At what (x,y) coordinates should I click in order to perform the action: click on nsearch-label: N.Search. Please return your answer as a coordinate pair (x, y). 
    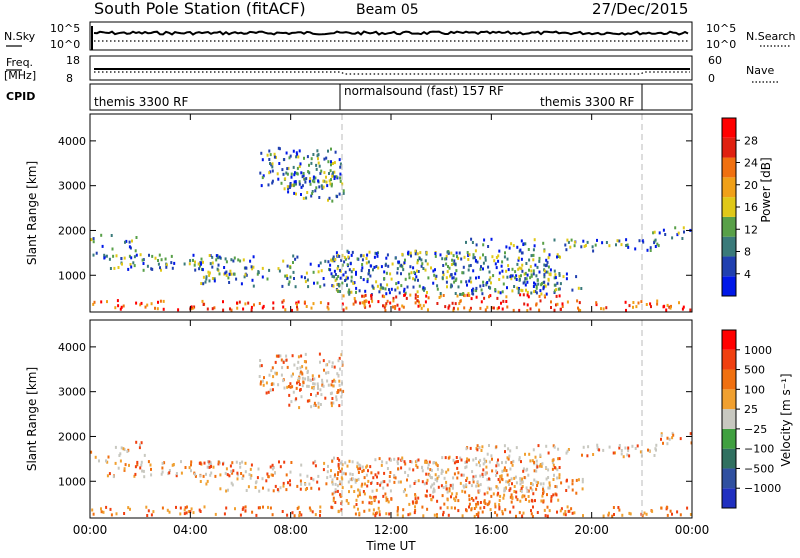
    Looking at the image, I should click on (771, 36).